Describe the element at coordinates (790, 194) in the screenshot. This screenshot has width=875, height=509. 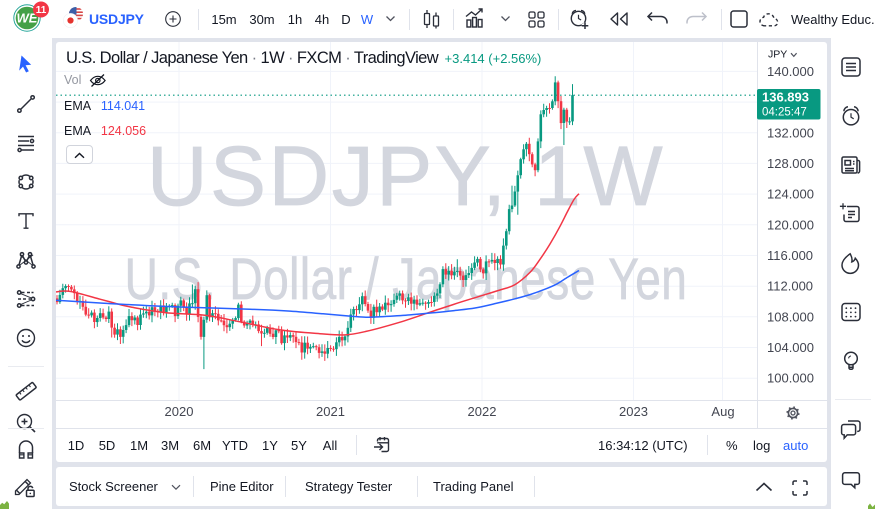
I see `svg-text: 124.000` at that location.